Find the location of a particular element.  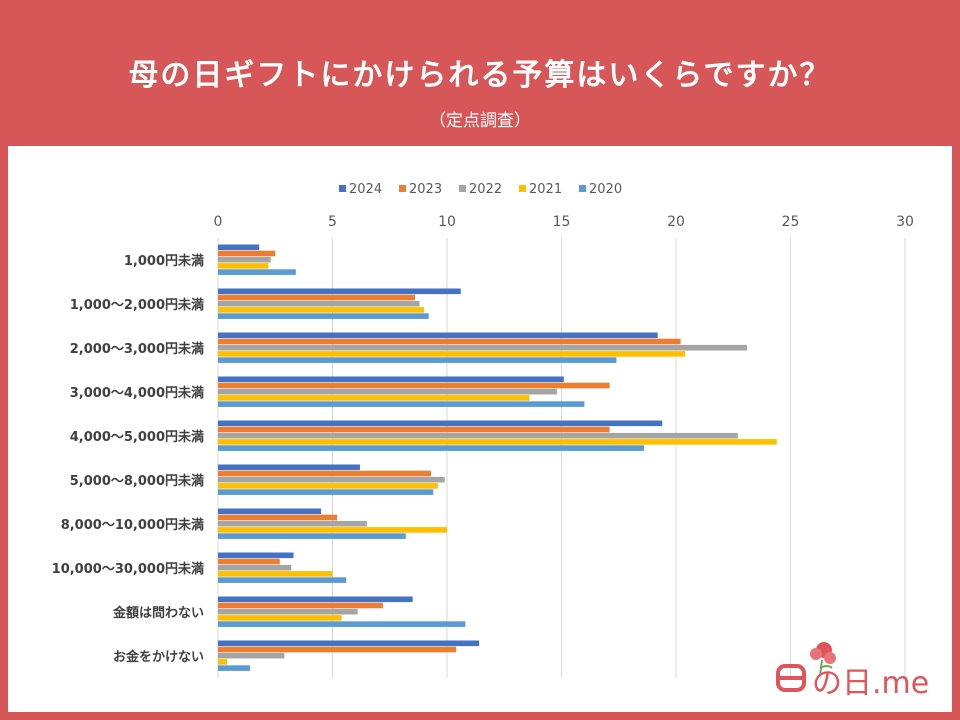

category-label: 8,000～10,000円未満 is located at coordinates (132, 525).